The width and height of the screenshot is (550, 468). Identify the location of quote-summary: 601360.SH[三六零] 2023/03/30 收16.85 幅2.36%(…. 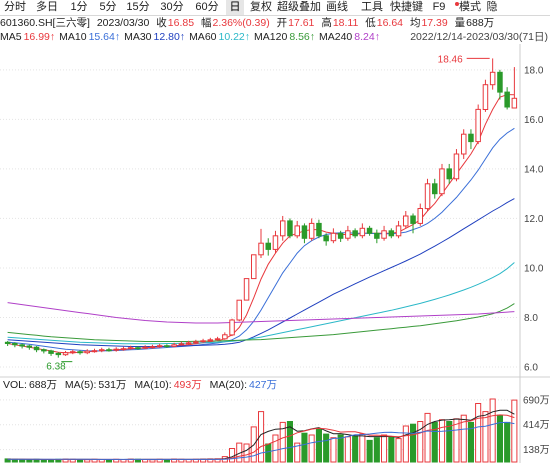
(249, 23).